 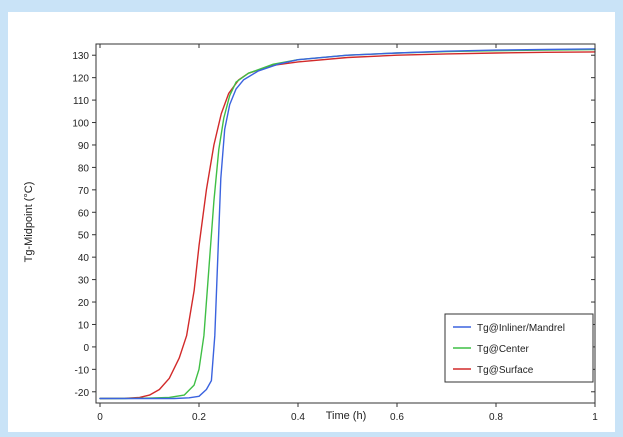 What do you see at coordinates (199, 417) in the screenshot?
I see `x-tick-label: 0.2` at bounding box center [199, 417].